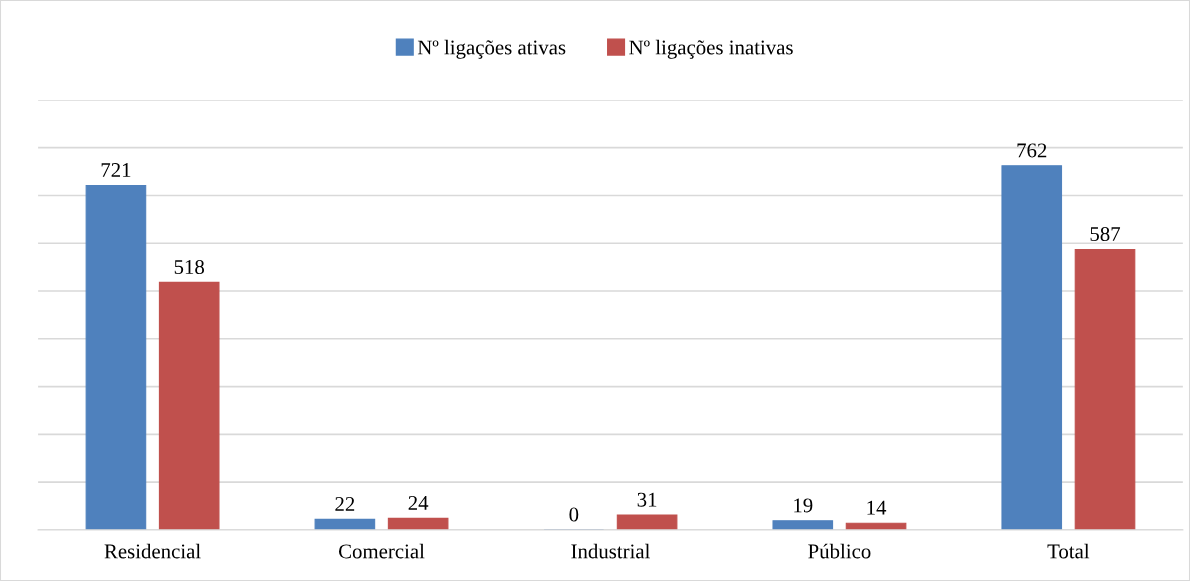  What do you see at coordinates (345, 503) in the screenshot?
I see `data-label: 22` at bounding box center [345, 503].